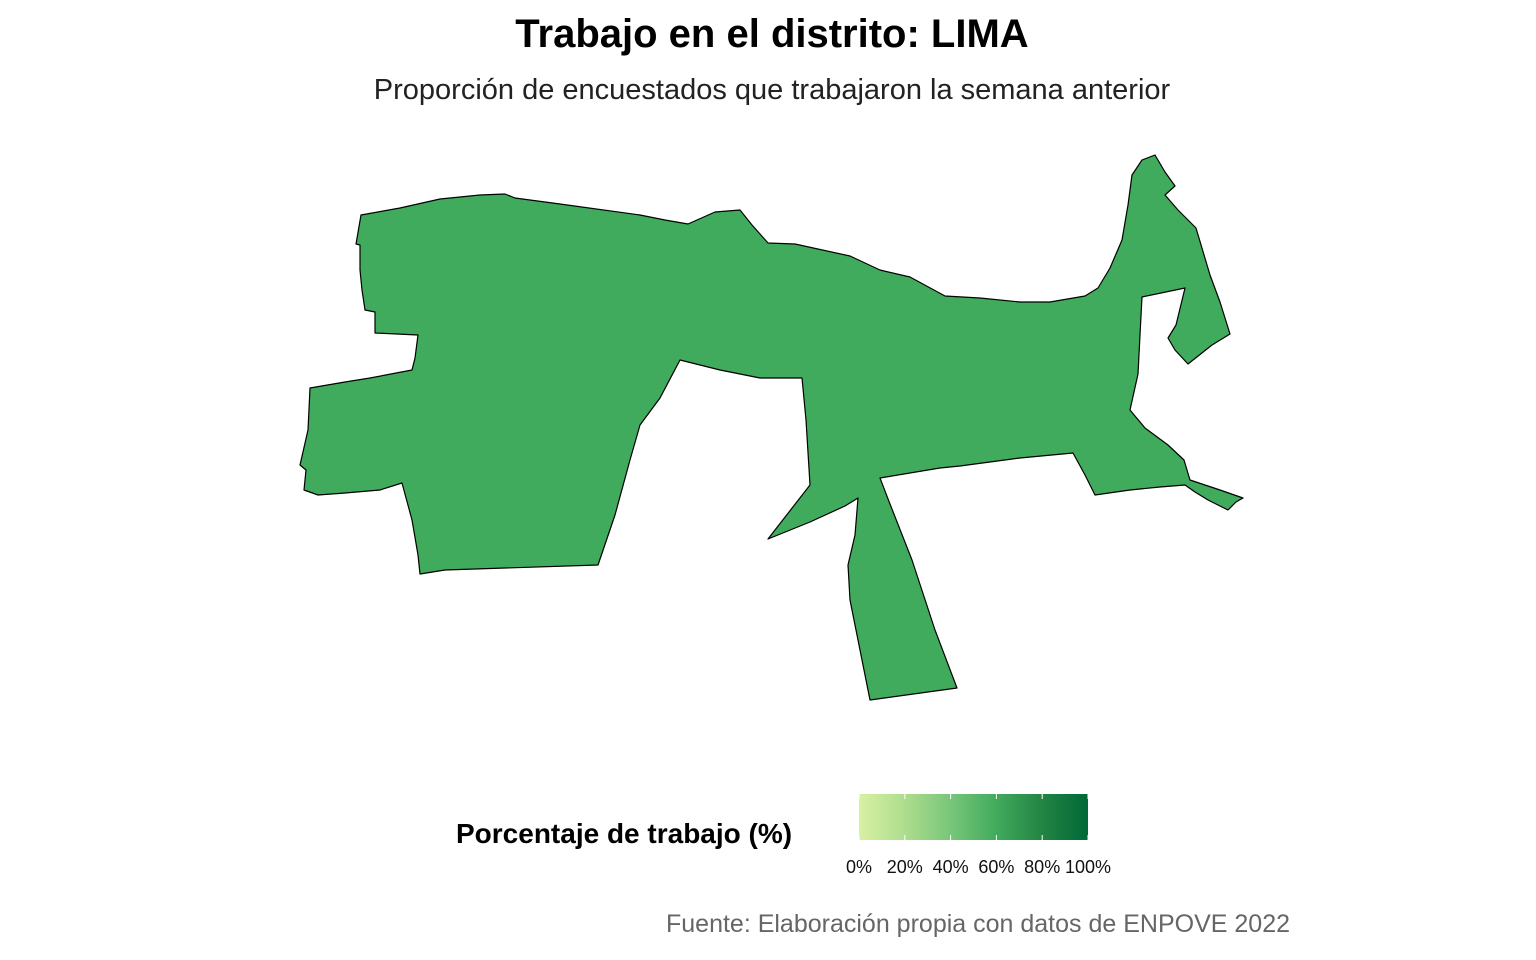 The image size is (1536, 960). I want to click on legend-gradient, so click(973, 817).